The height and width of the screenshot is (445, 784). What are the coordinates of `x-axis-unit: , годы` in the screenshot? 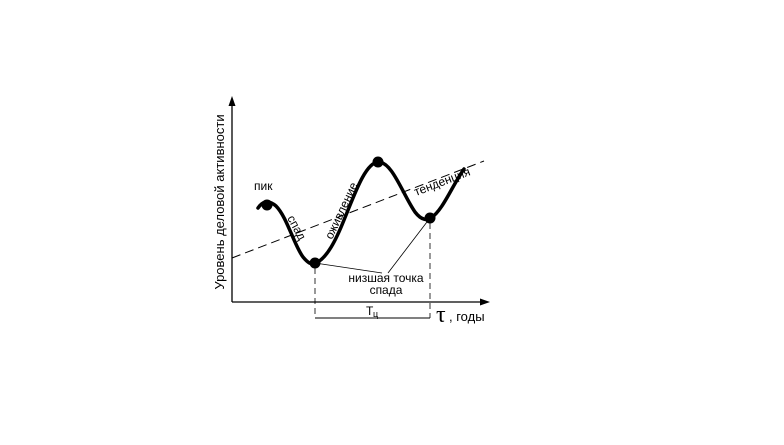 It's located at (467, 316).